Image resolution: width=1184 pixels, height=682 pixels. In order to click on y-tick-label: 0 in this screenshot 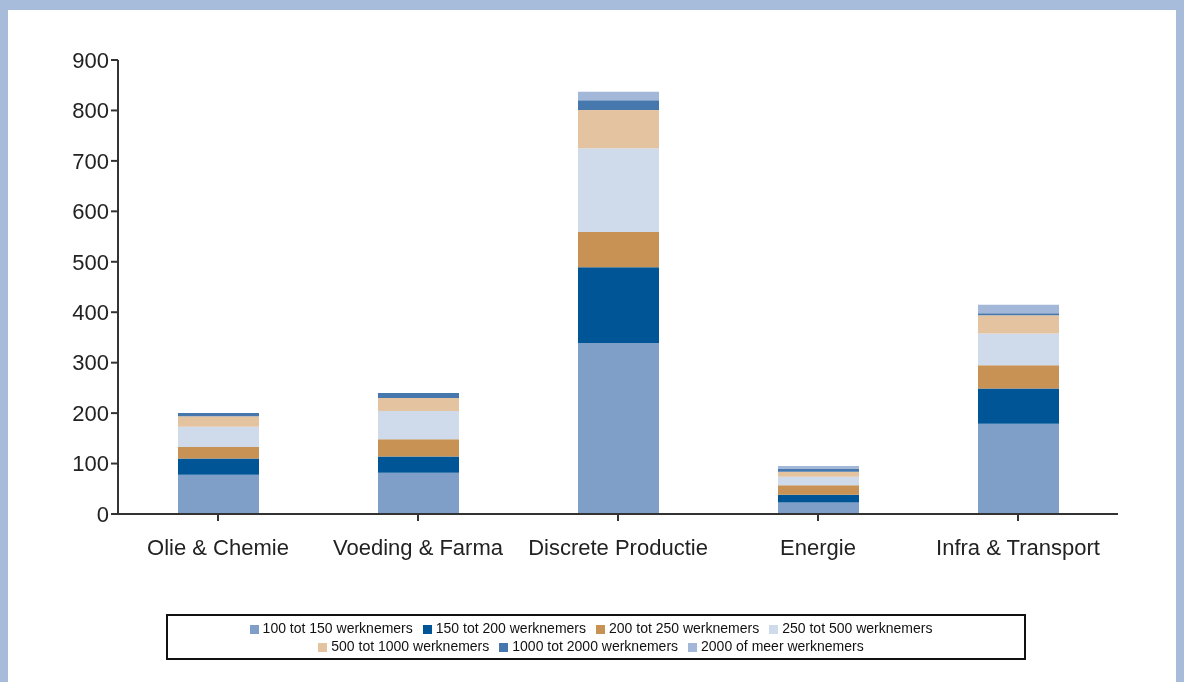, I will do `click(102, 514)`.